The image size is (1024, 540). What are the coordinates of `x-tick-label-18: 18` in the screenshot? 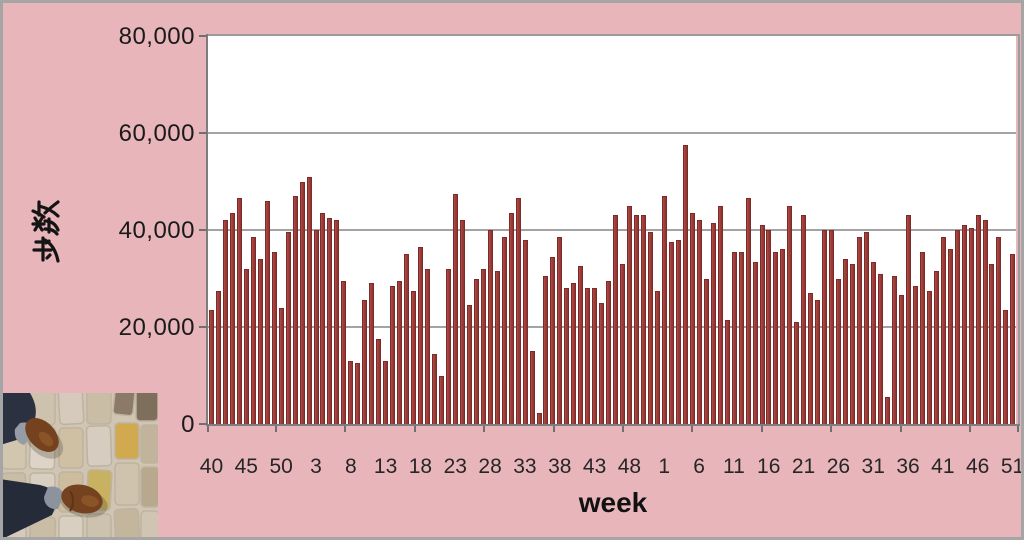 It's located at (420, 466).